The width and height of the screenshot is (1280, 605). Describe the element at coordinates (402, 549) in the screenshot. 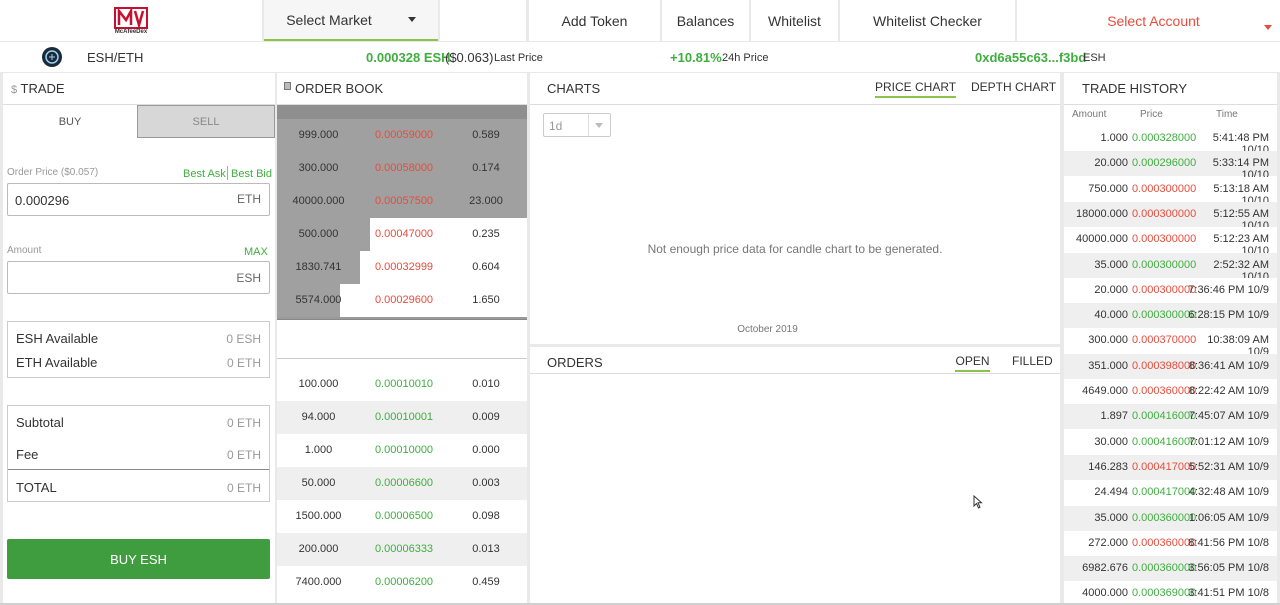

I see `bid-row: 200.000 0.00006333 0.013` at that location.